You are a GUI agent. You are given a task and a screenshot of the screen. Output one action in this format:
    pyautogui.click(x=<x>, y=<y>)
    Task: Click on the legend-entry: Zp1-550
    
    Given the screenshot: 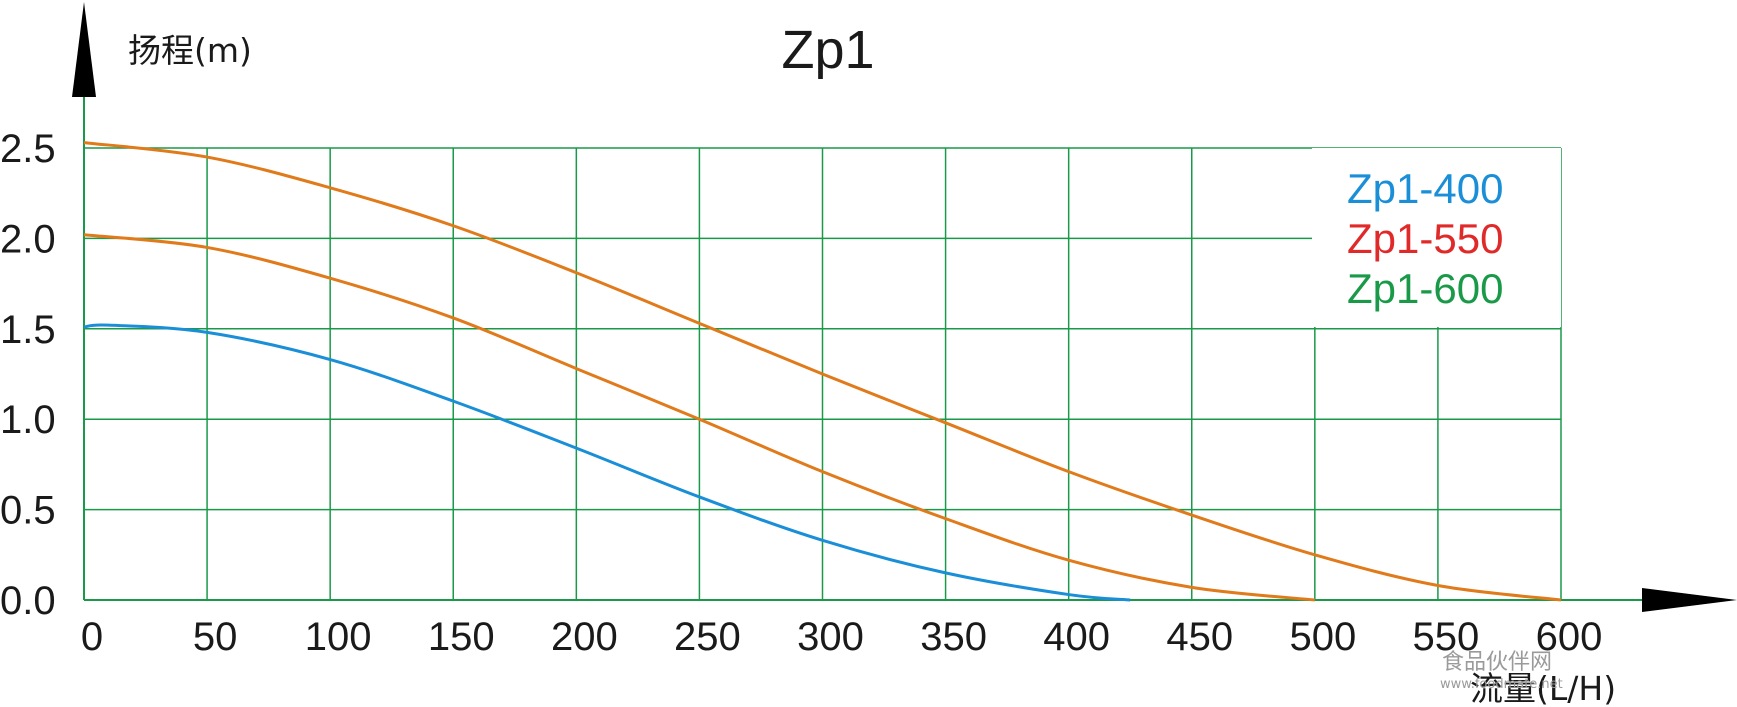 What is the action you would take?
    pyautogui.click(x=1425, y=238)
    